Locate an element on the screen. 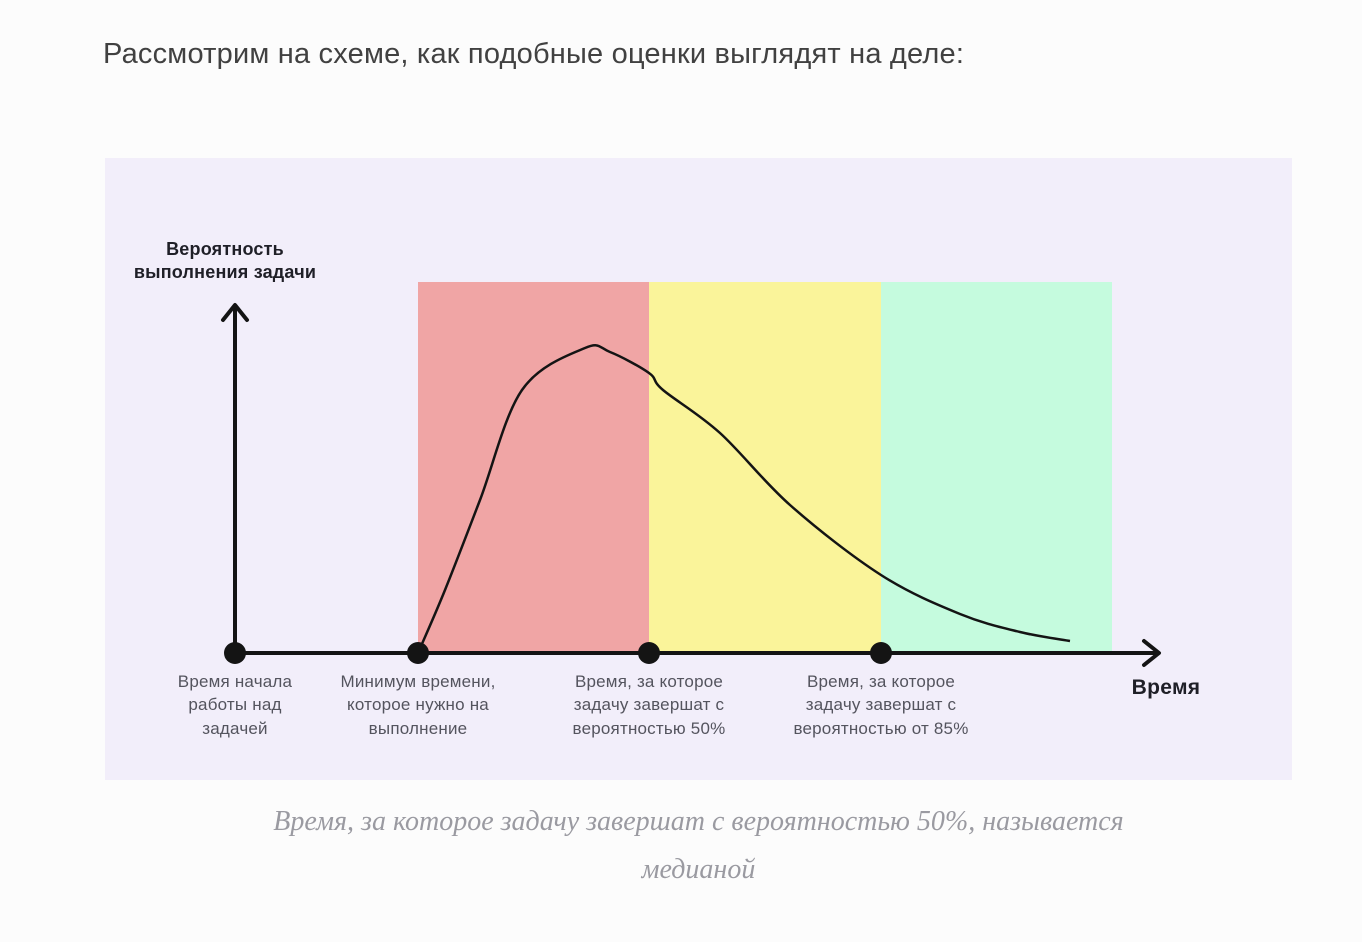 This screenshot has width=1362, height=942. green-zone-region is located at coordinates (996, 467).